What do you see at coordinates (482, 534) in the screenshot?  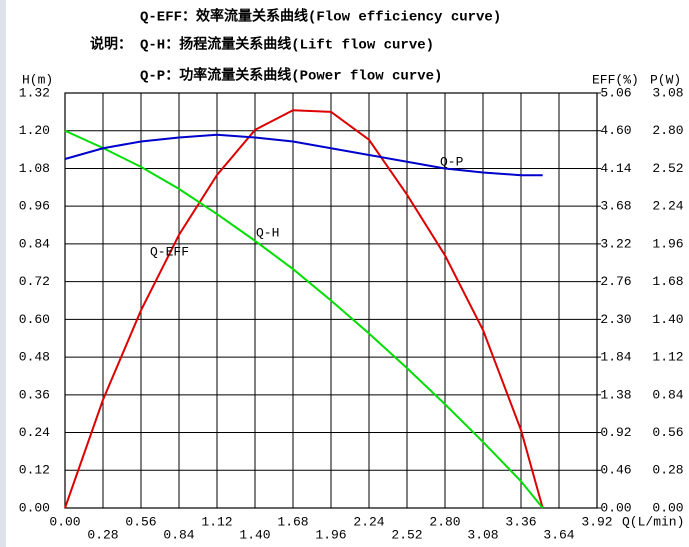 I see `x-tick-label: 3.08` at bounding box center [482, 534].